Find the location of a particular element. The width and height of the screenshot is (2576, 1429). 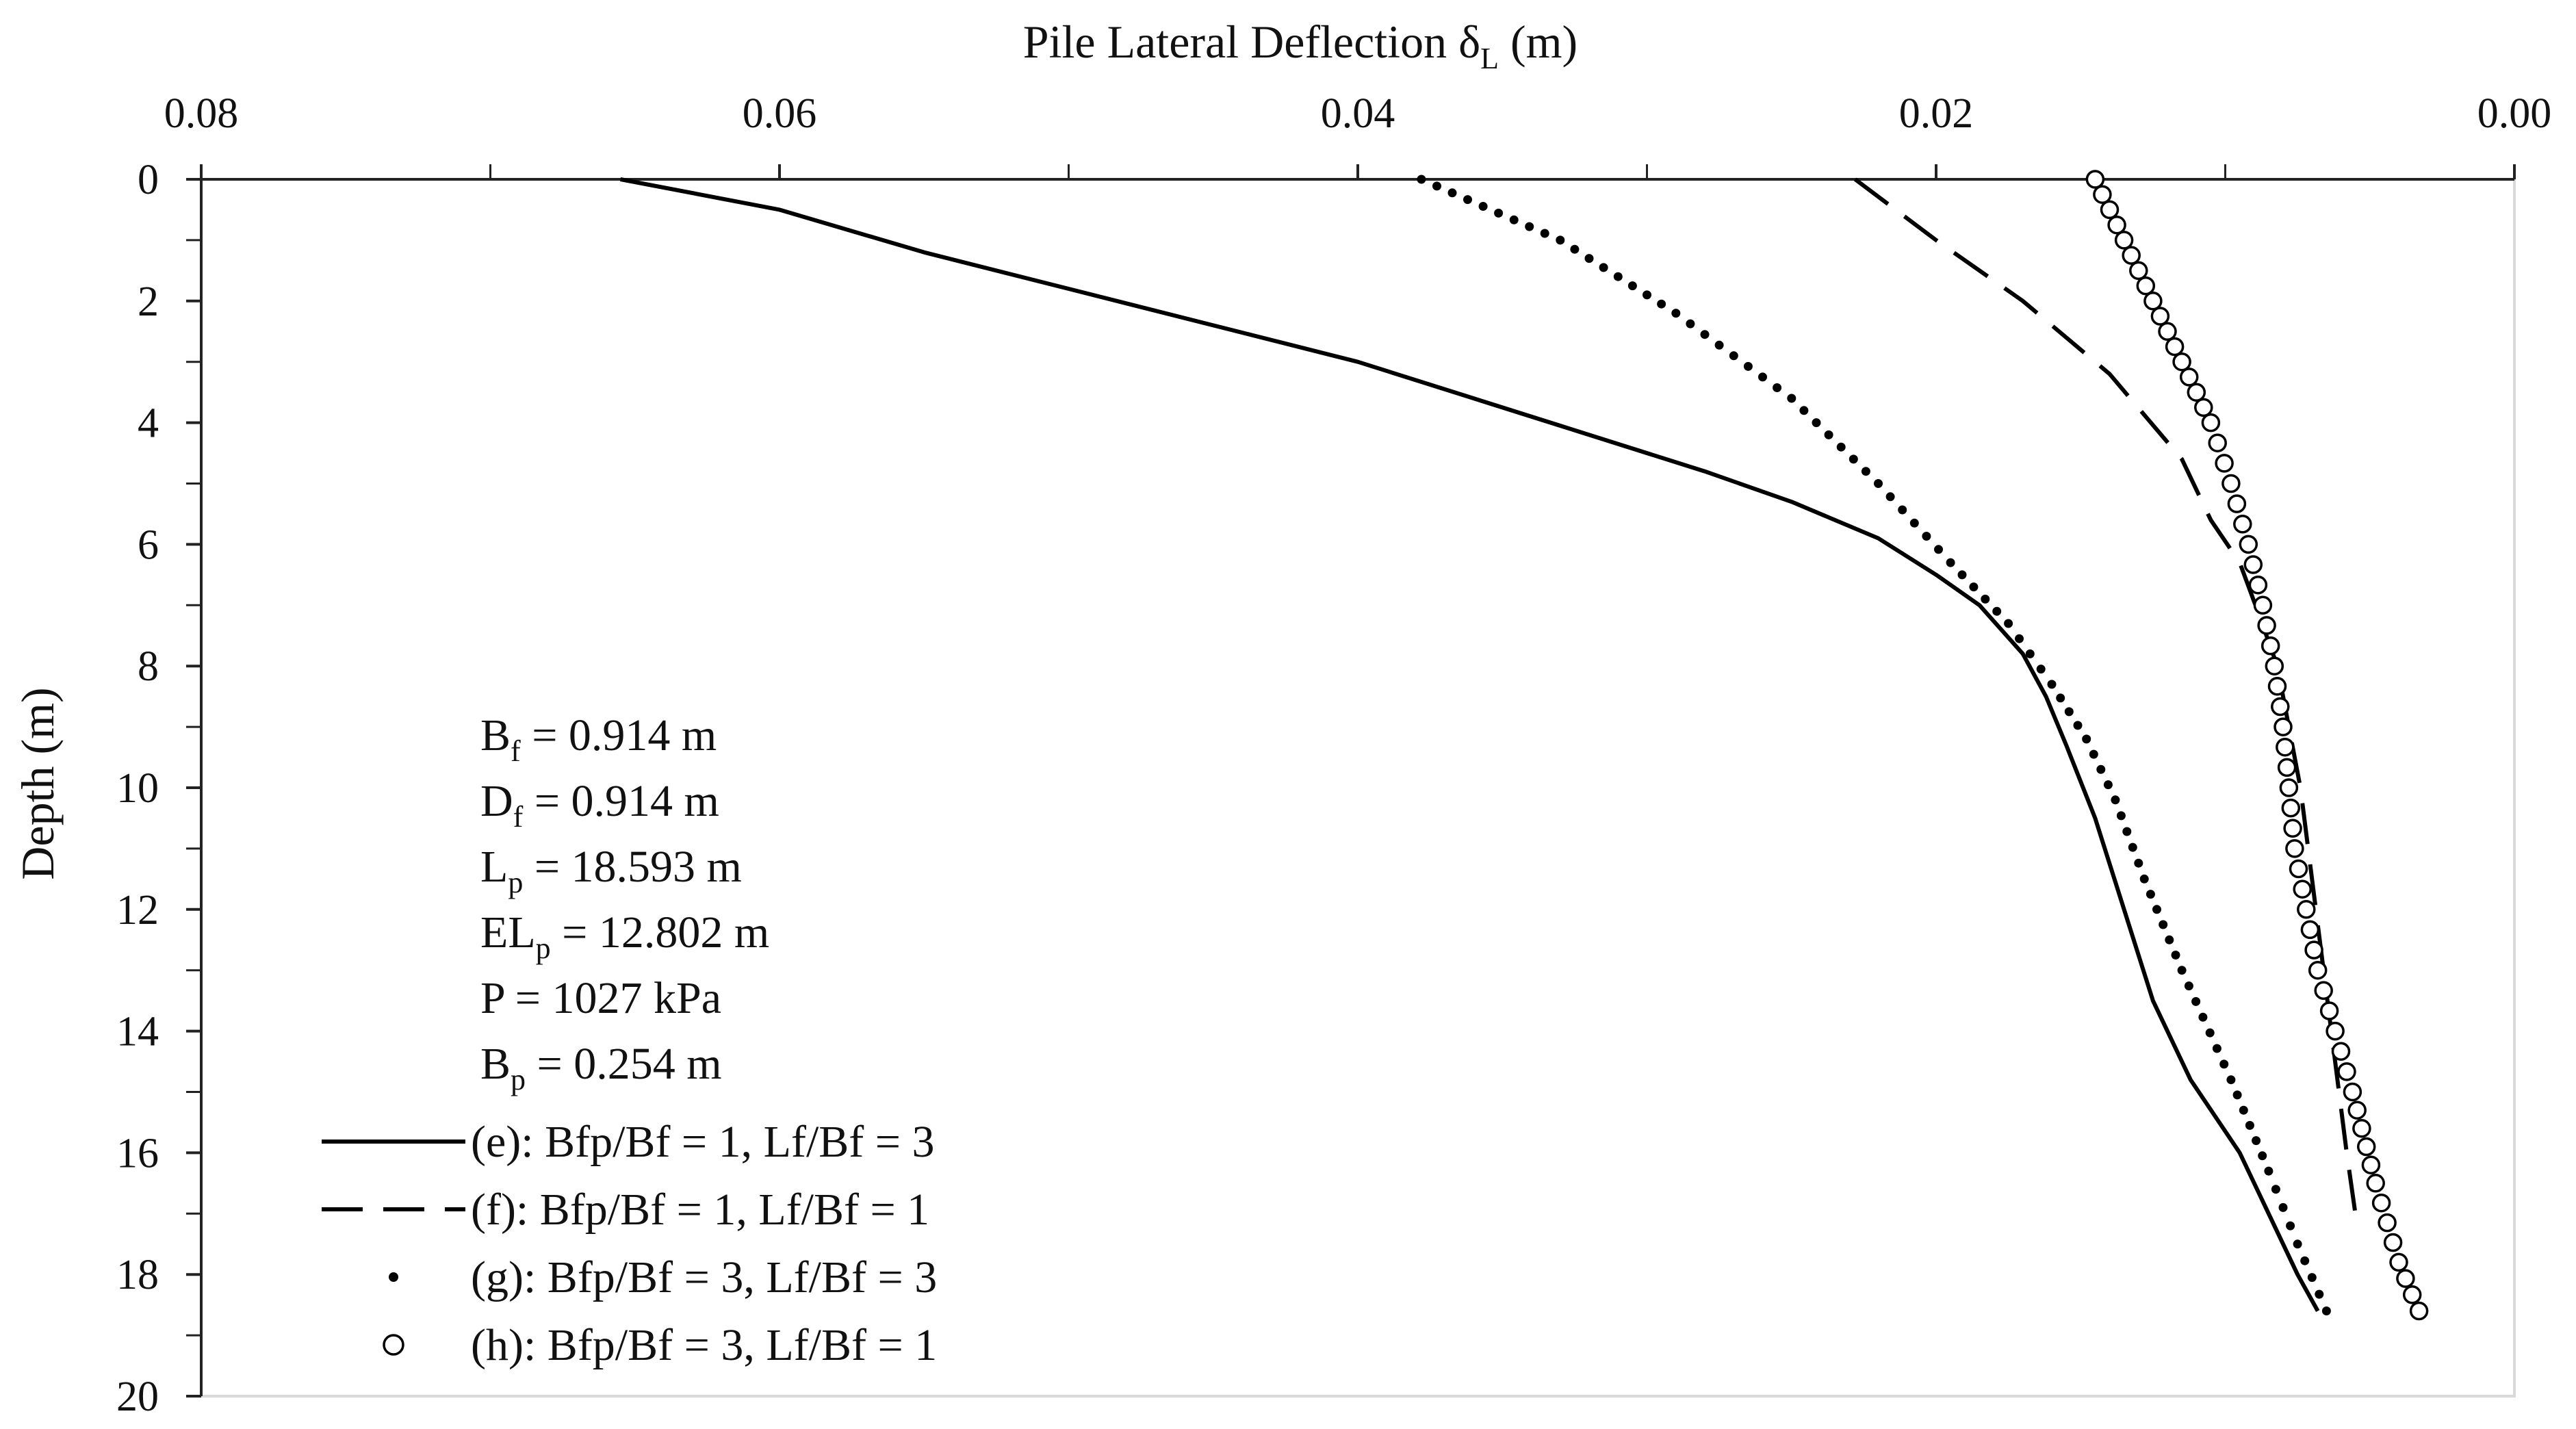

parameter-text: P = 1027 kPa is located at coordinates (600, 998).